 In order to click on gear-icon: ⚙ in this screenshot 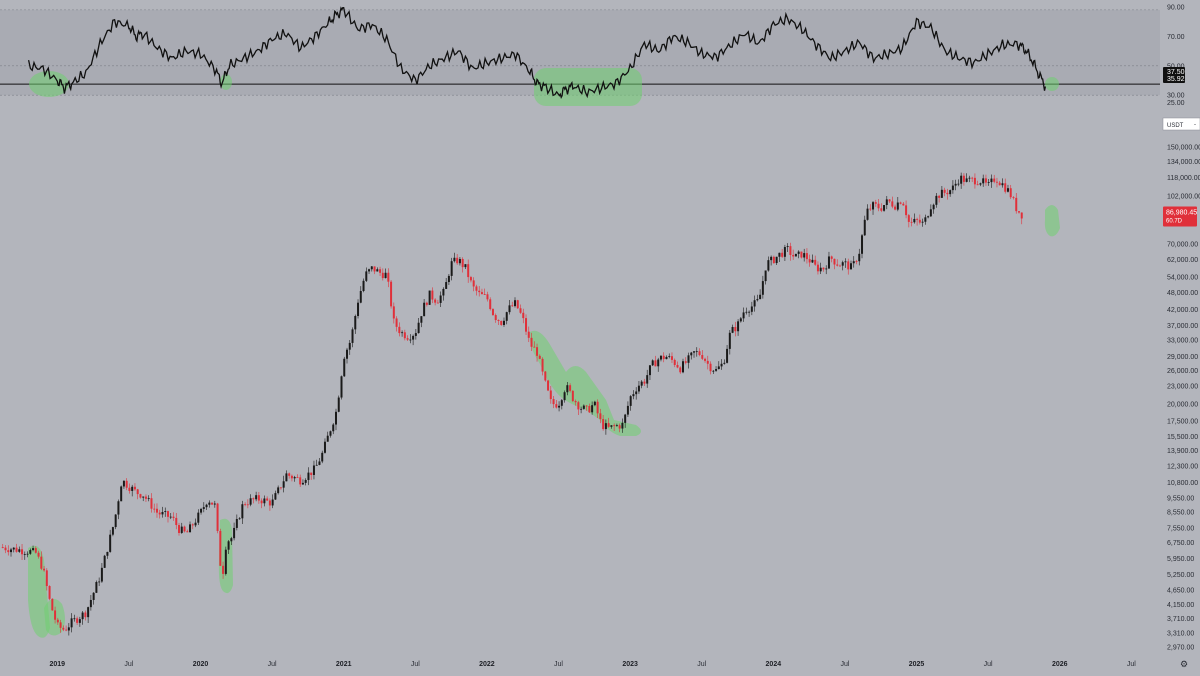, I will do `click(1184, 664)`.